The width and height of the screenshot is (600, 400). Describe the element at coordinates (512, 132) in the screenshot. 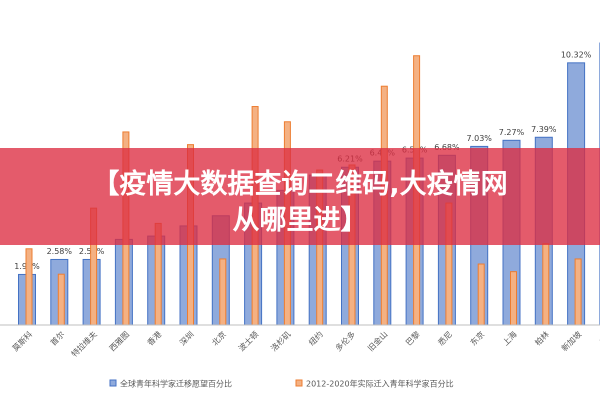

I see `data-label: 7.27%` at that location.